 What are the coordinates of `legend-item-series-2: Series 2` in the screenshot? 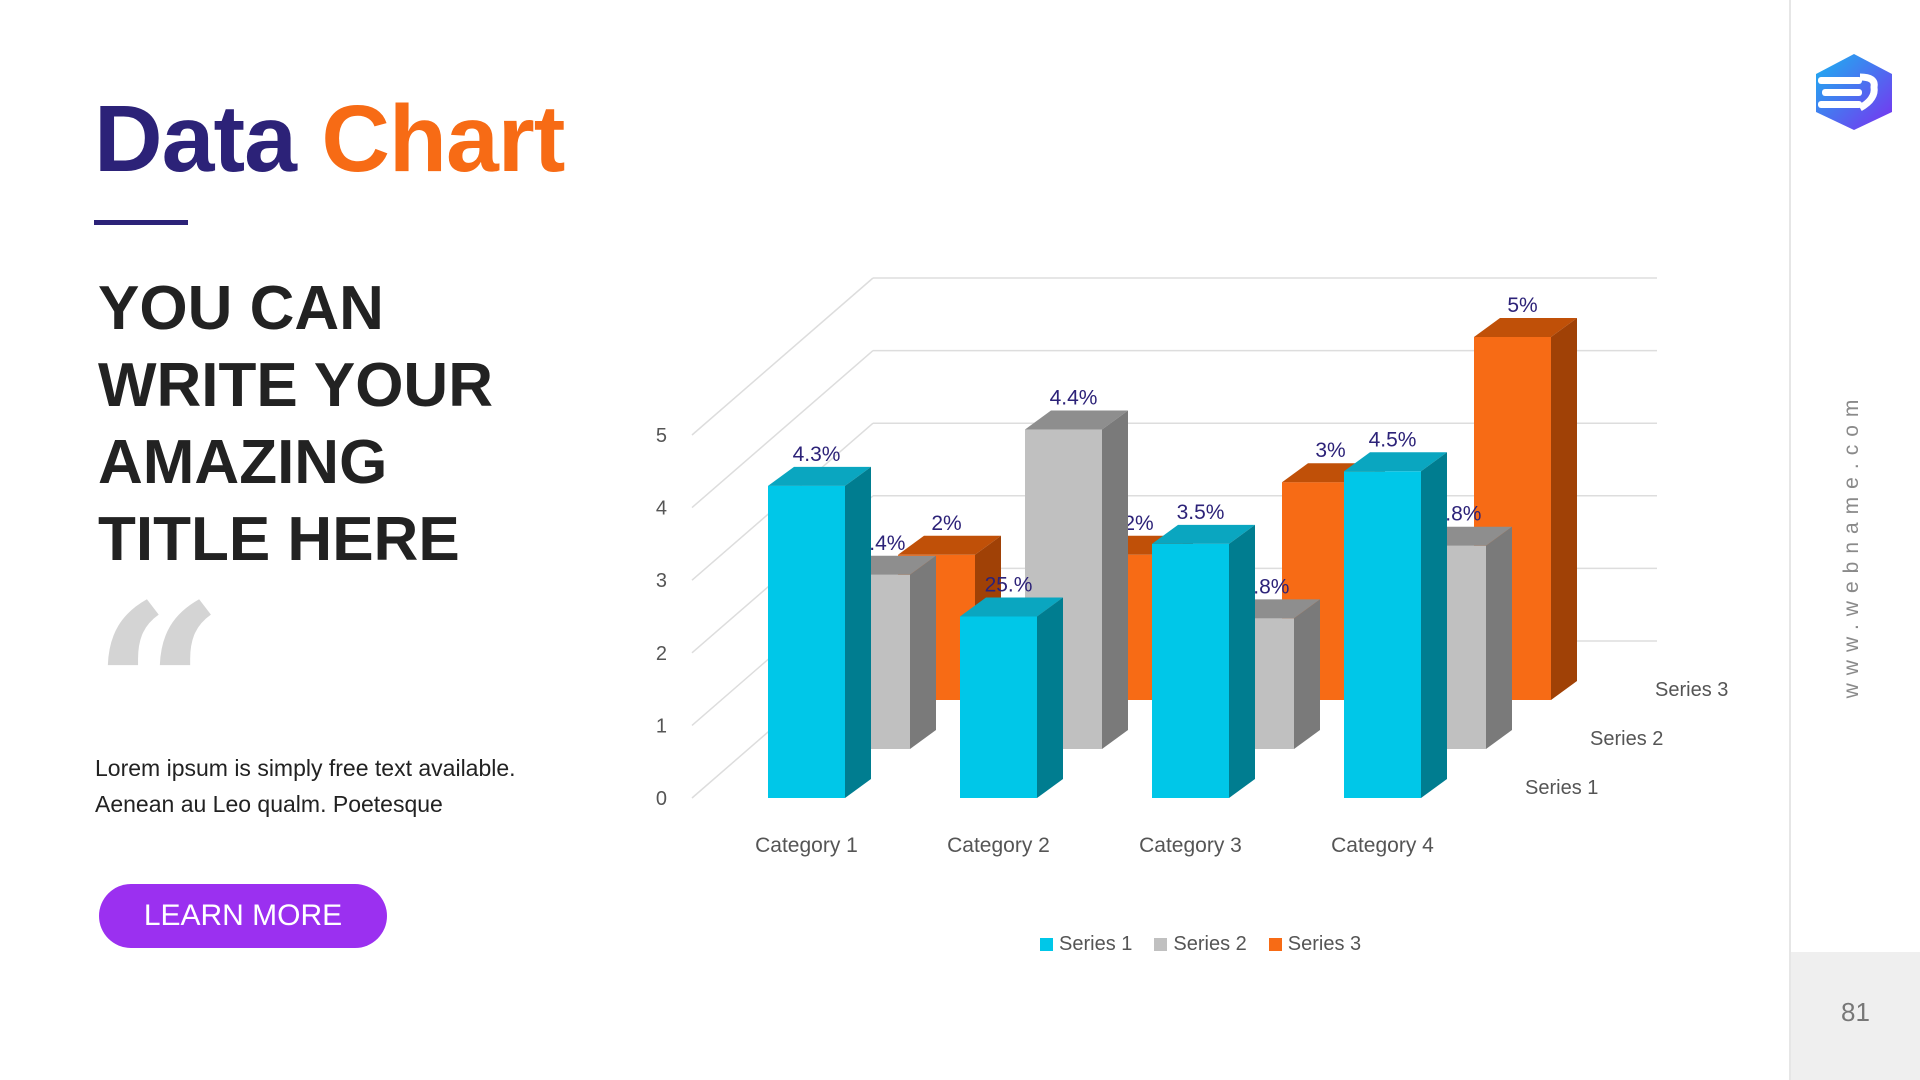 It's located at (1200, 944).